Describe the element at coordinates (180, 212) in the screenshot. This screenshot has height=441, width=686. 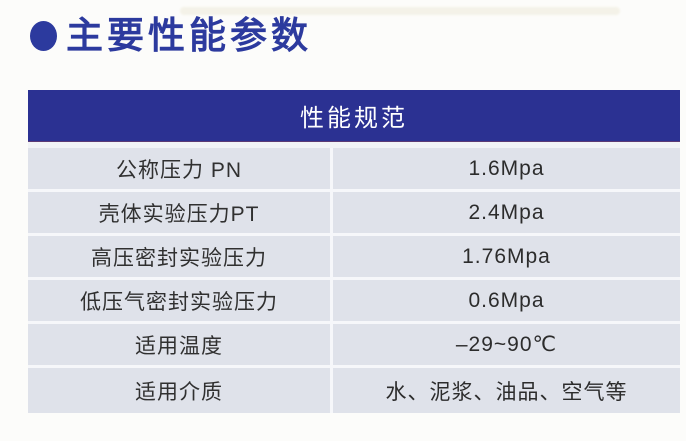
I see `row-label: 壳体实验压力PT` at that location.